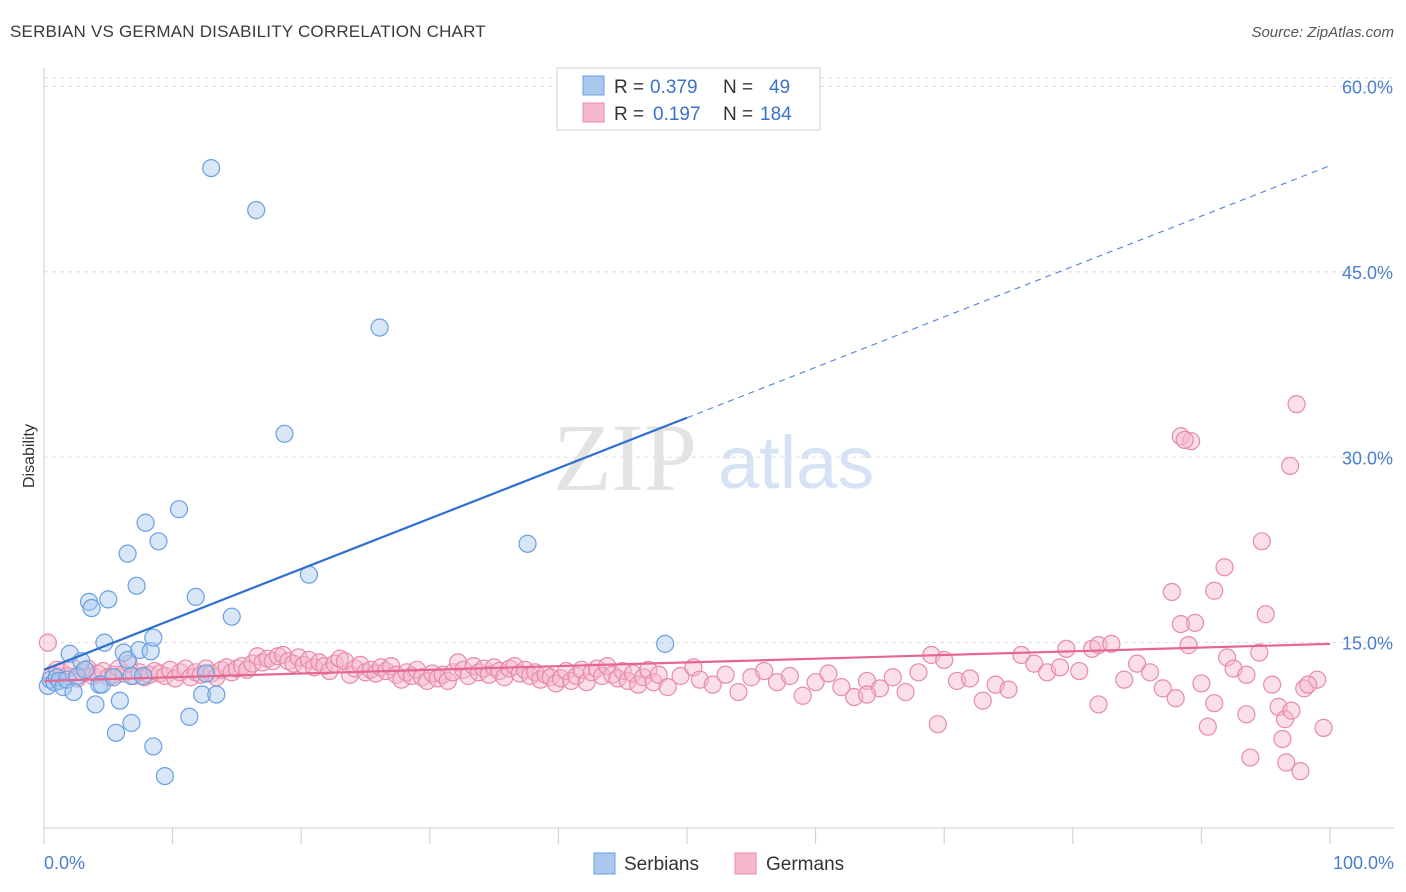 This screenshot has width=1406, height=892. I want to click on y-tick-label: 60.0%, so click(1367, 88).